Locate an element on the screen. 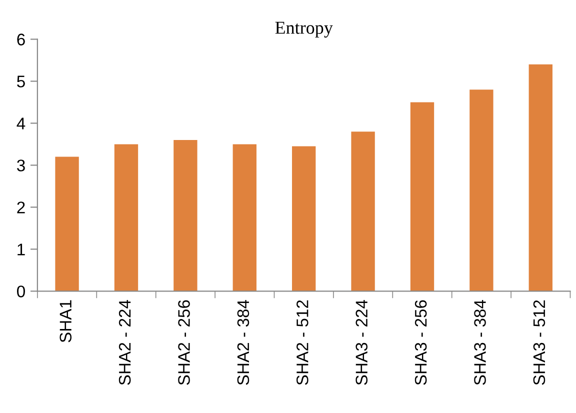  x-tick-label: SHA1 is located at coordinates (66, 321).